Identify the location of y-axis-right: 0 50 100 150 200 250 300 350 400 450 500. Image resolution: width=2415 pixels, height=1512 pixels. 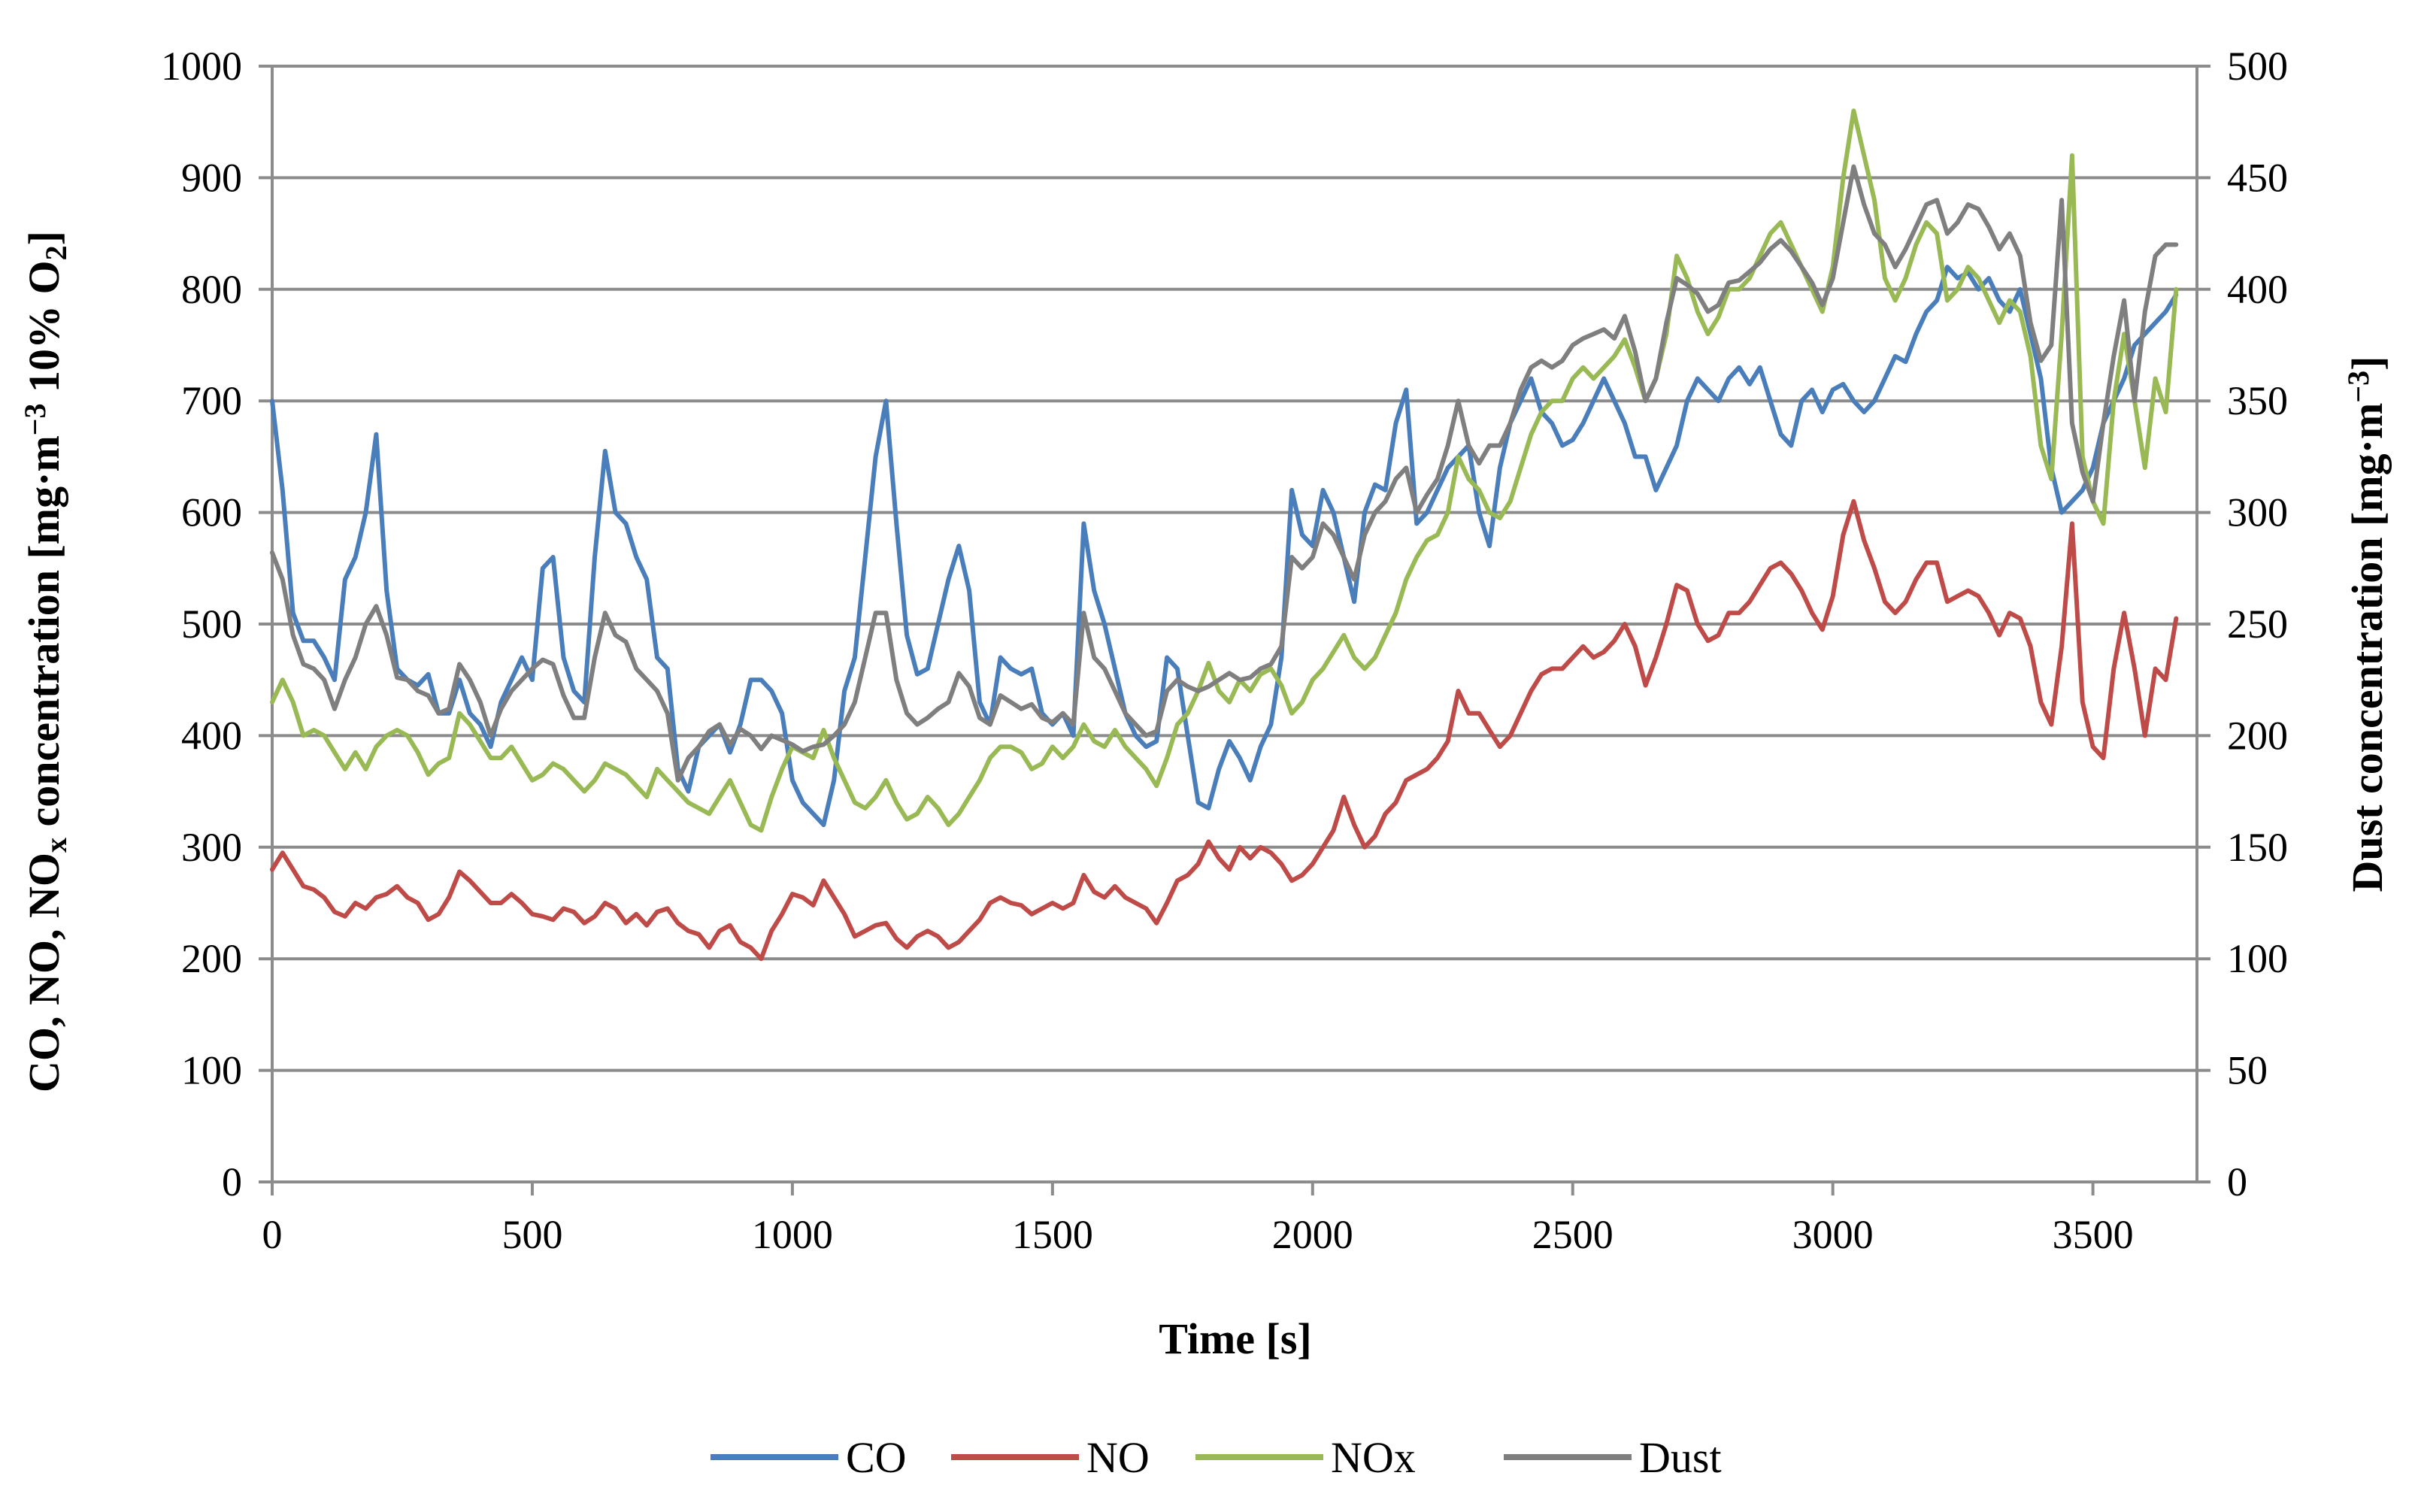
(2243, 624).